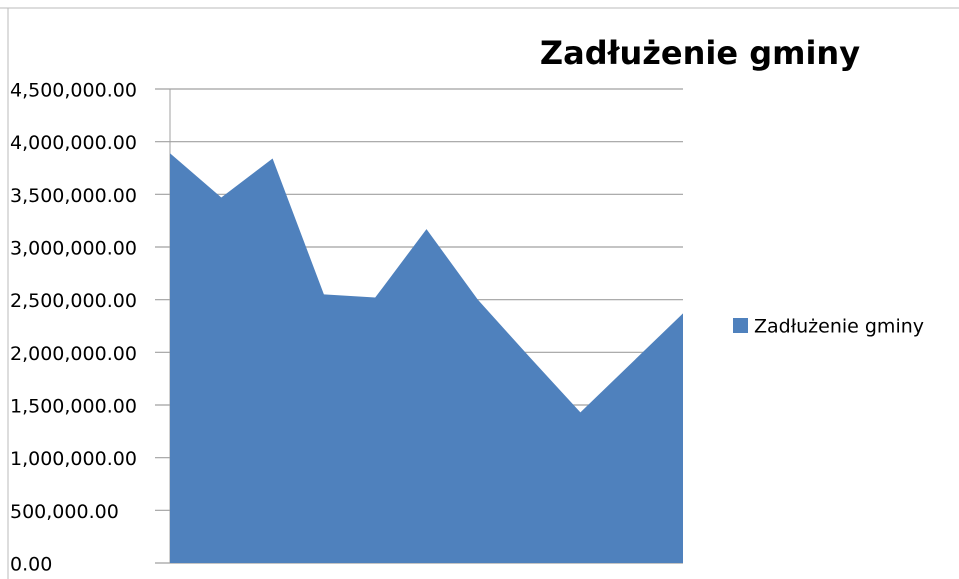  What do you see at coordinates (64, 512) in the screenshot?
I see `y-tick-label: 500,000.00` at bounding box center [64, 512].